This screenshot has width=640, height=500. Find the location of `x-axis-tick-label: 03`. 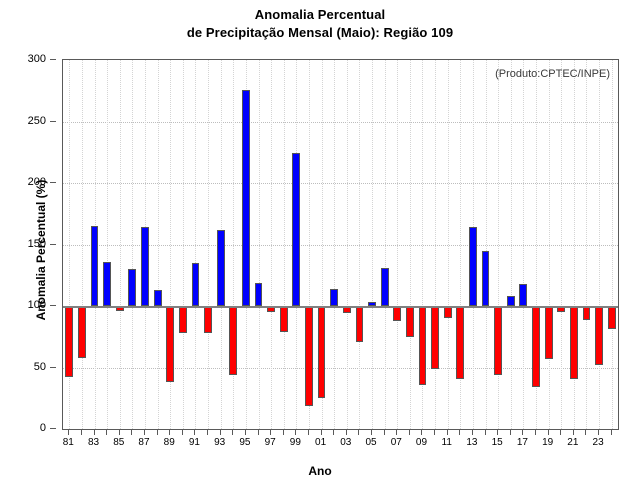

x-axis-tick-label: 03 is located at coordinates (346, 442).